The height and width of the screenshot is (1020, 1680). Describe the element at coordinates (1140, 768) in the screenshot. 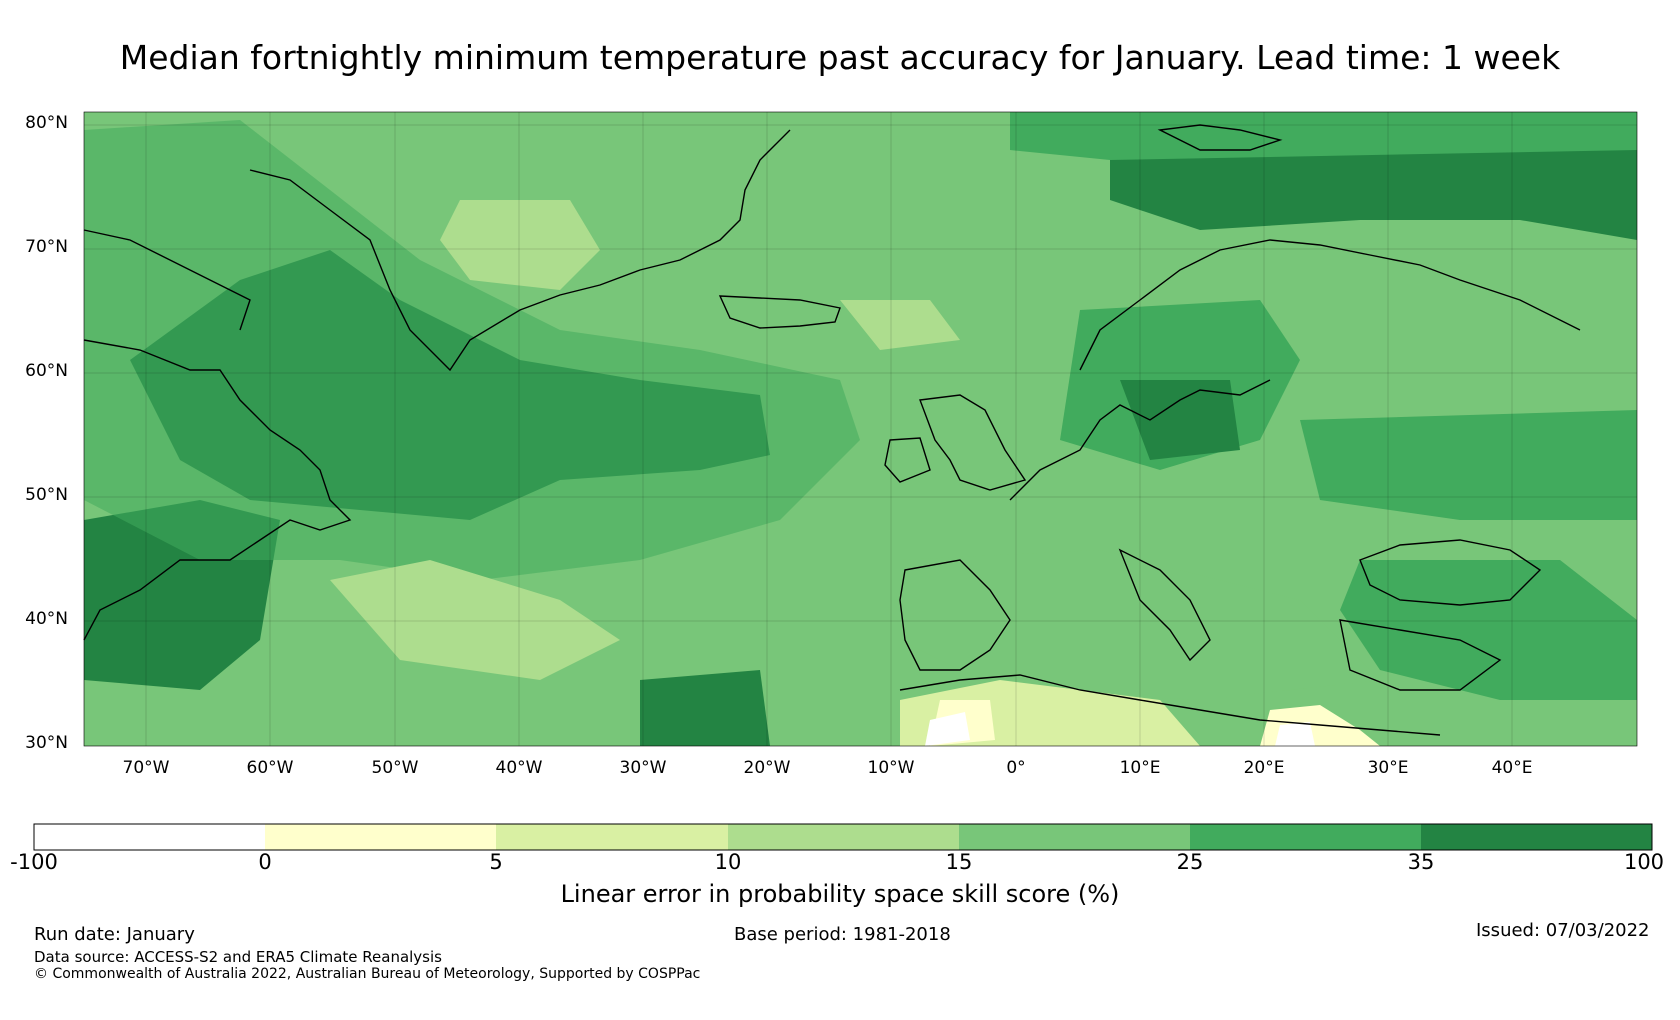

I see `lon-label-10e: 10°E` at that location.